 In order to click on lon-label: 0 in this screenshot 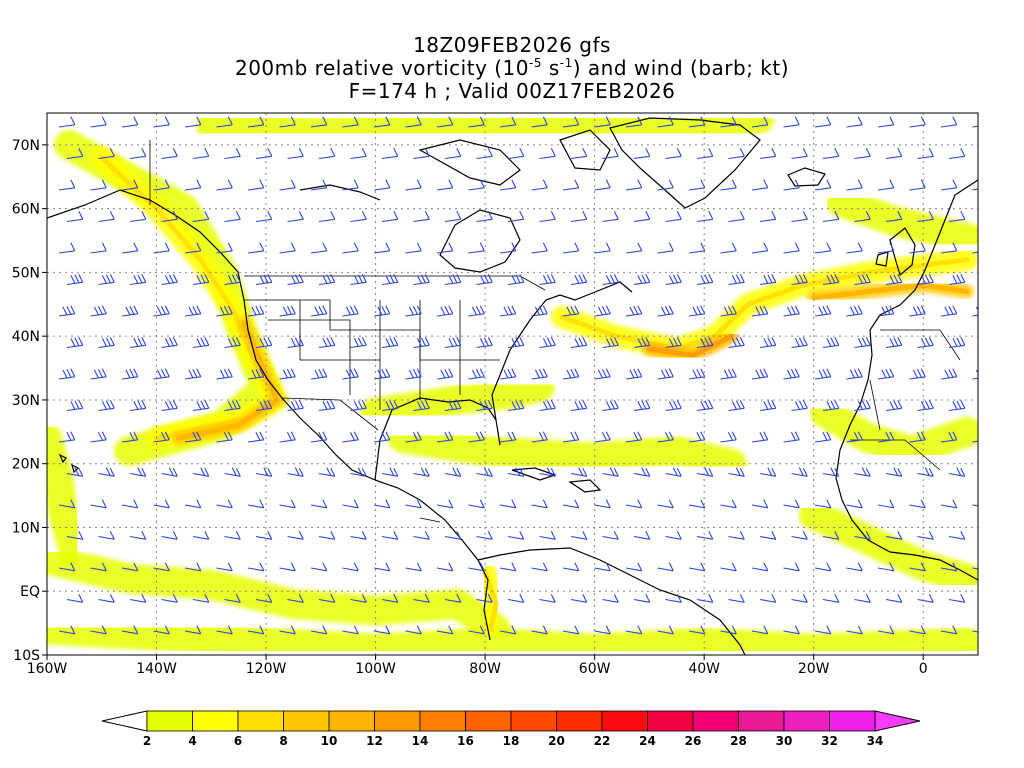, I will do `click(923, 669)`.